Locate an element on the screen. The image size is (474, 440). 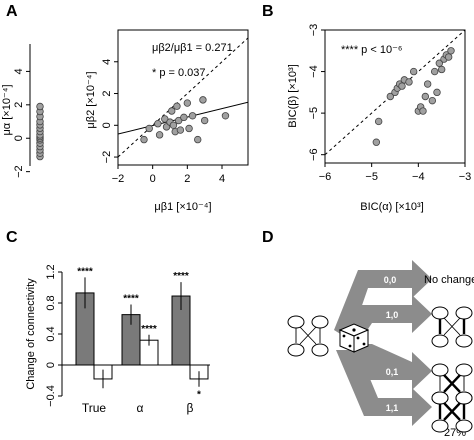
a-right-y-ticks: −2 0 2 4 is located at coordinates (109, 111).